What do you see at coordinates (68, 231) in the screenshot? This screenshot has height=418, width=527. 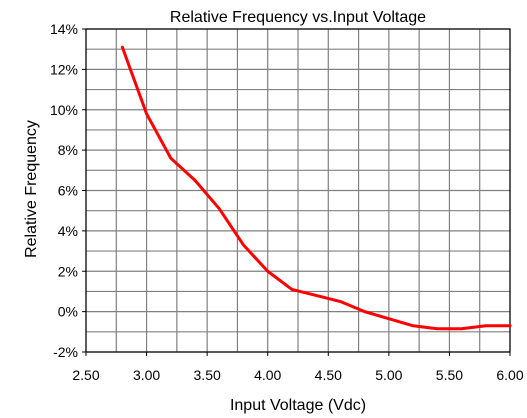 I see `y-tick-label: 4%` at bounding box center [68, 231].